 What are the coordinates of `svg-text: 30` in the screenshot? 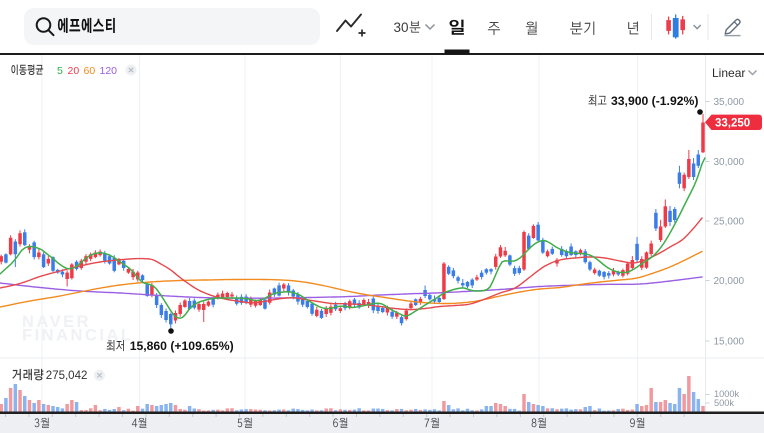 It's located at (401, 27).